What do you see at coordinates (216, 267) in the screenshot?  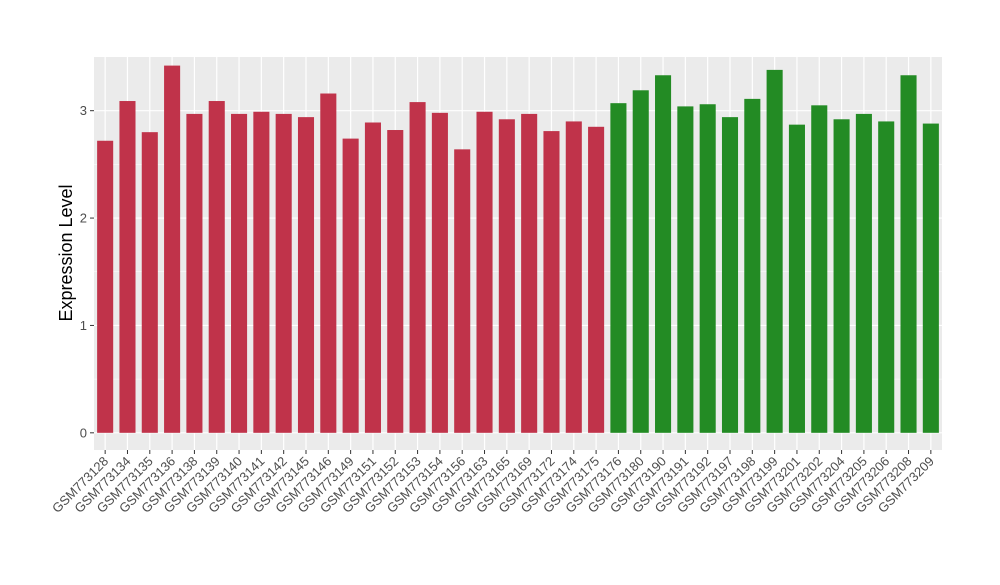 I see `bar-GSM773139` at bounding box center [216, 267].